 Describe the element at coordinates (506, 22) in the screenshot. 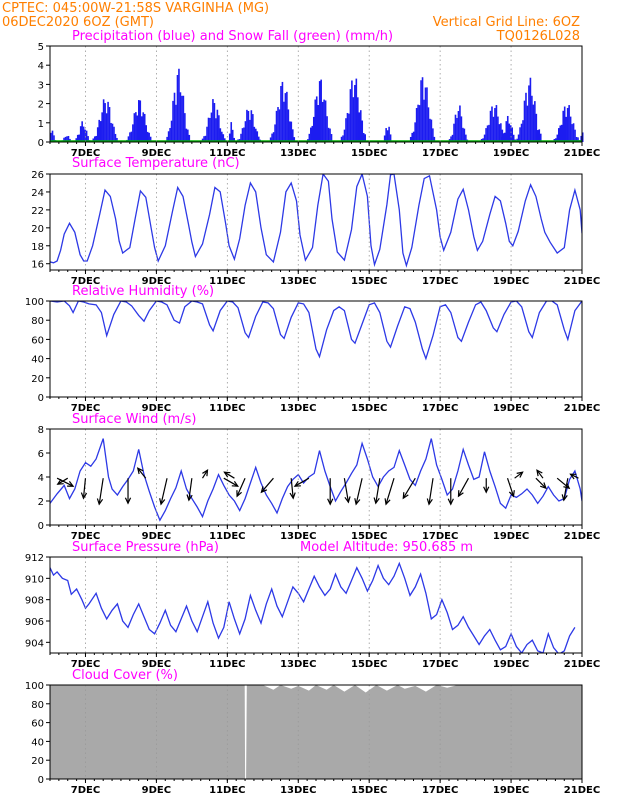

I see `header-grid-line: Vertical Grid Line: 6OZ` at that location.